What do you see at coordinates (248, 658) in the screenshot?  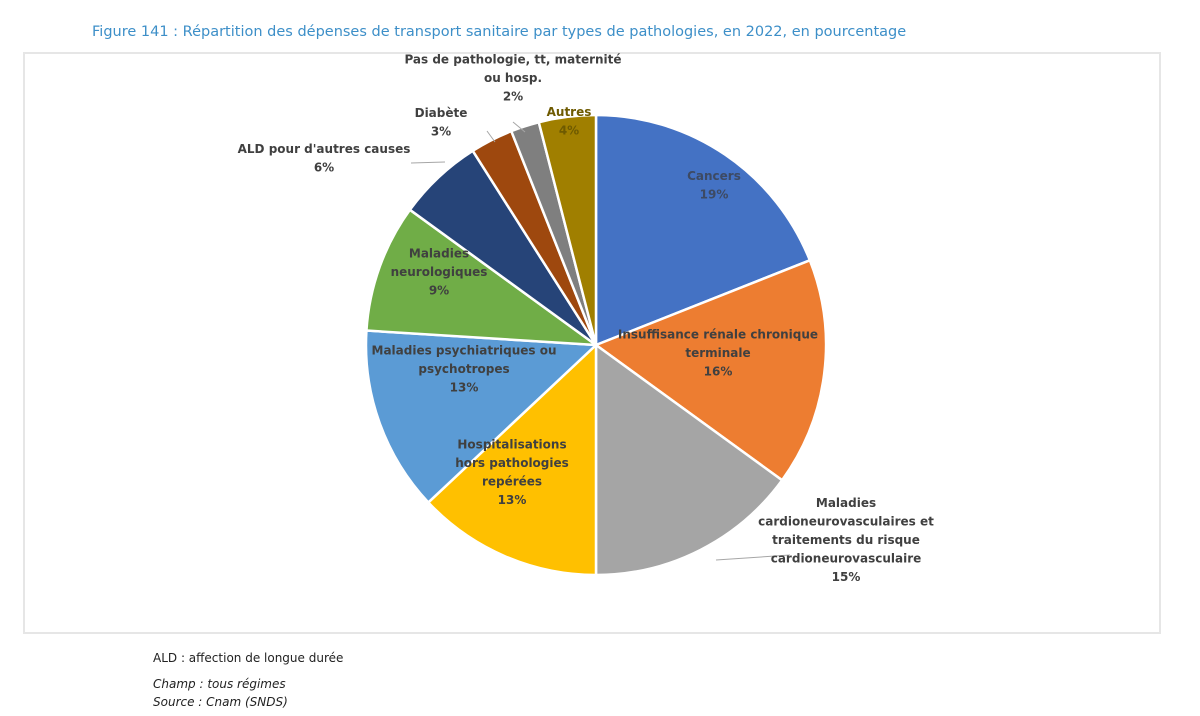 I see `abbreviation-note: ALD : affection de longue durée` at bounding box center [248, 658].